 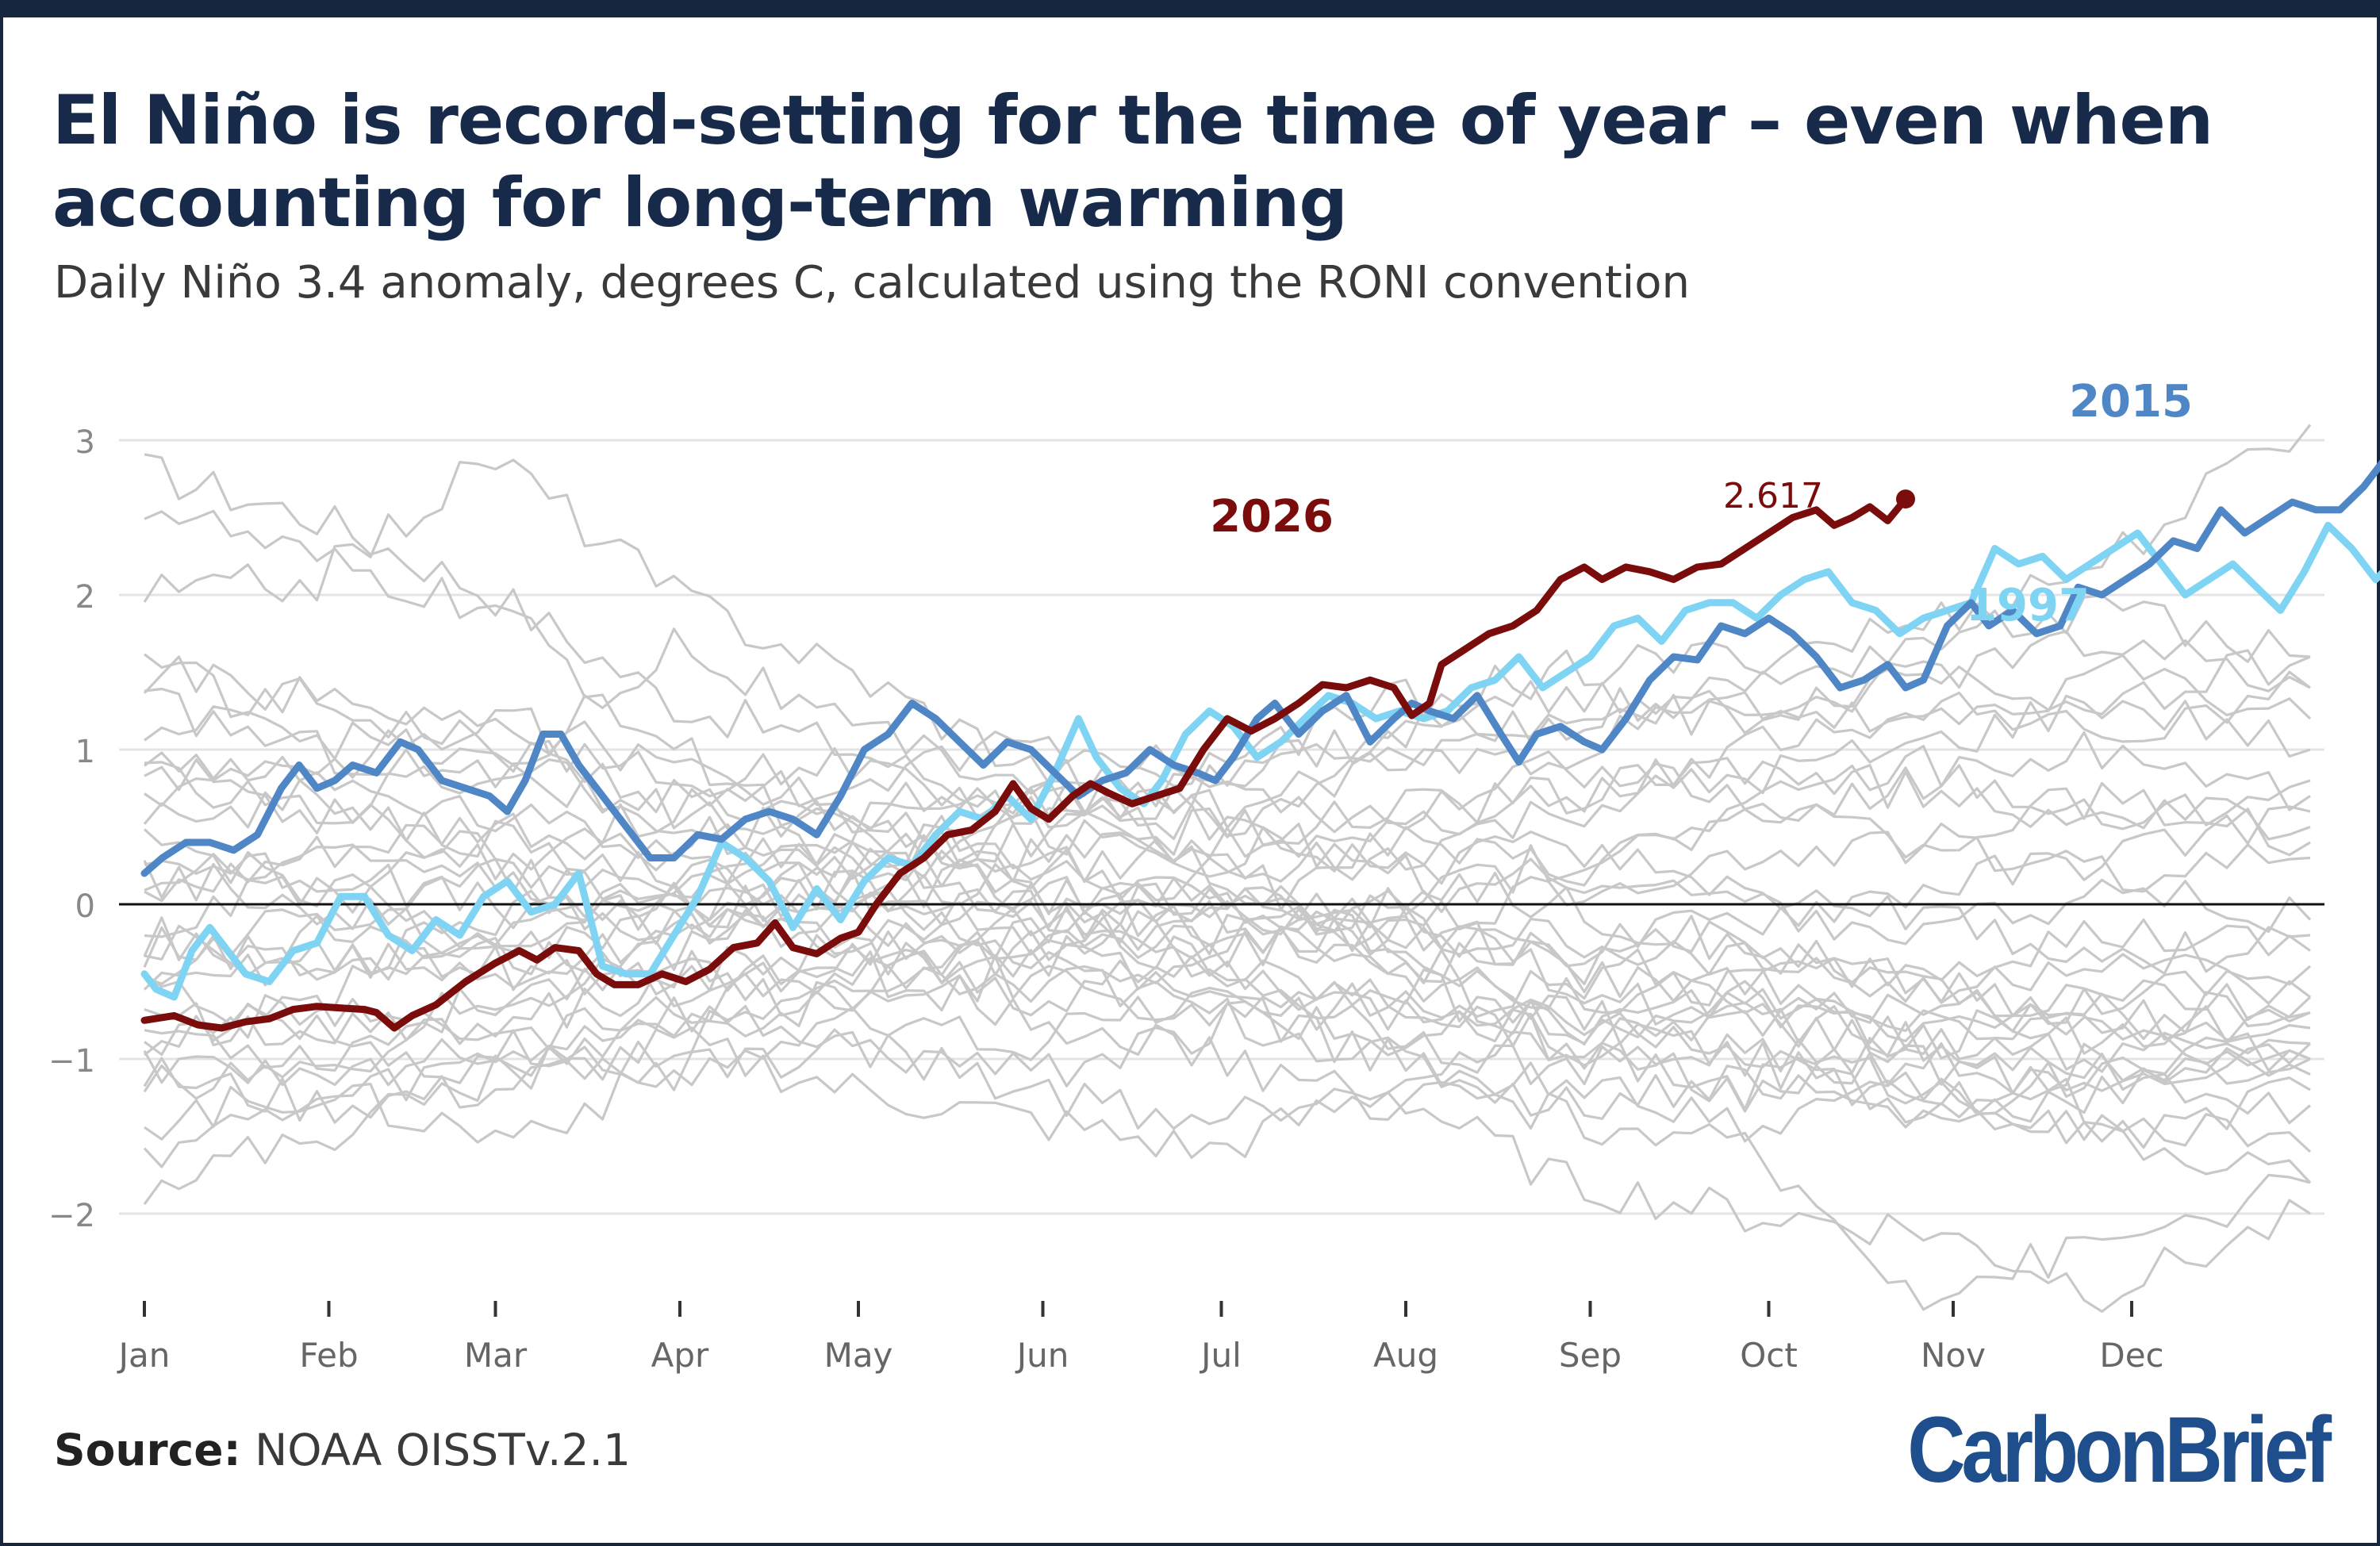 What do you see at coordinates (2028, 605) in the screenshot?
I see `series-label-1997: 1997` at bounding box center [2028, 605].